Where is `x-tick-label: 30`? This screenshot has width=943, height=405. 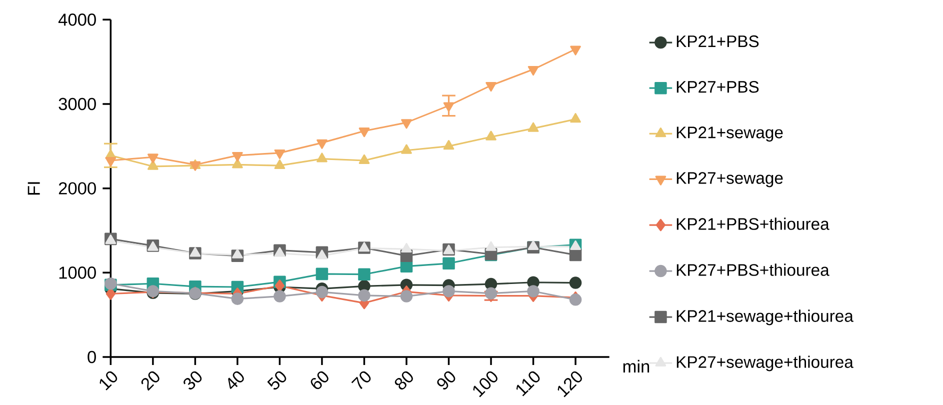 x-tick-label: 30 is located at coordinates (193, 380).